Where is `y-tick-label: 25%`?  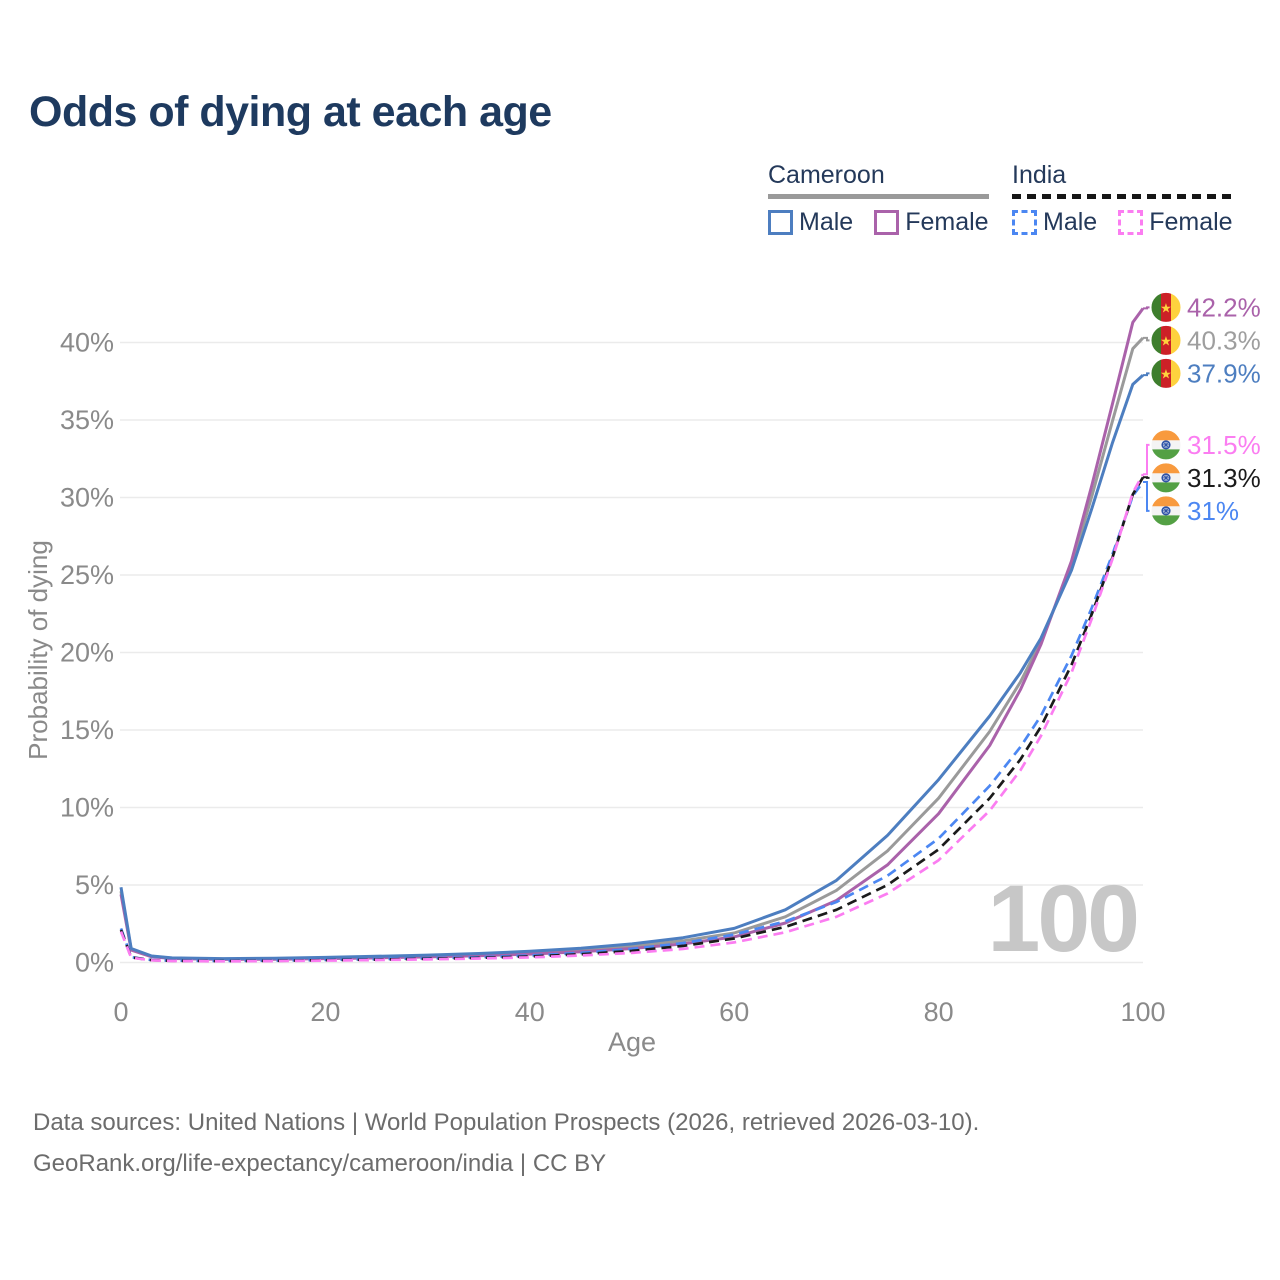
y-tick-label: 25% is located at coordinates (87, 575).